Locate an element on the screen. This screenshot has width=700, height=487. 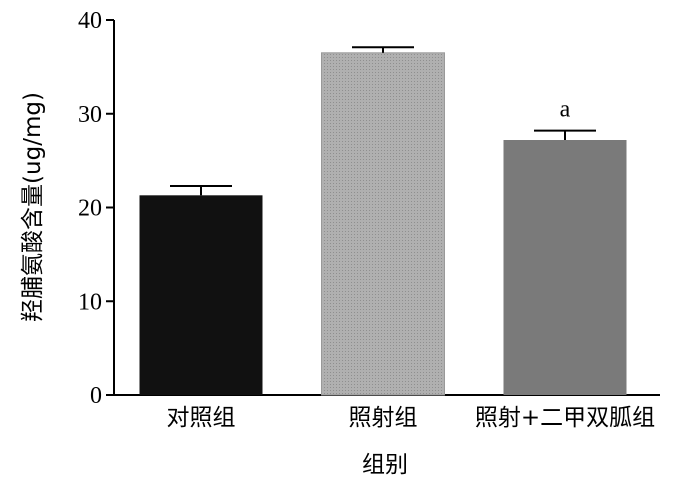
y-ticks: 0 10 20 30 40 is located at coordinates (96, 208).